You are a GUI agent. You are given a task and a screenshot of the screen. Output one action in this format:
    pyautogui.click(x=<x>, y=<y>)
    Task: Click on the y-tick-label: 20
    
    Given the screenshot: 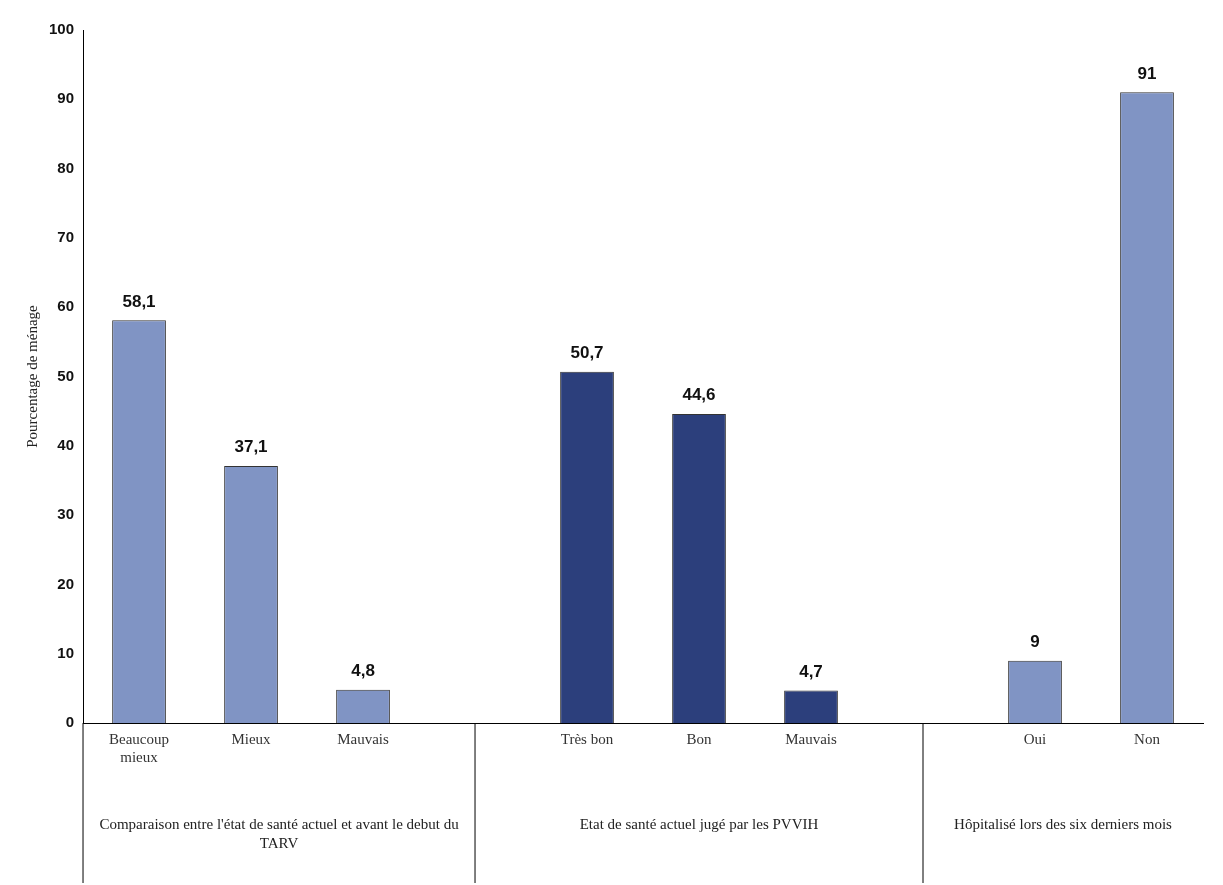 What is the action you would take?
    pyautogui.click(x=66, y=583)
    